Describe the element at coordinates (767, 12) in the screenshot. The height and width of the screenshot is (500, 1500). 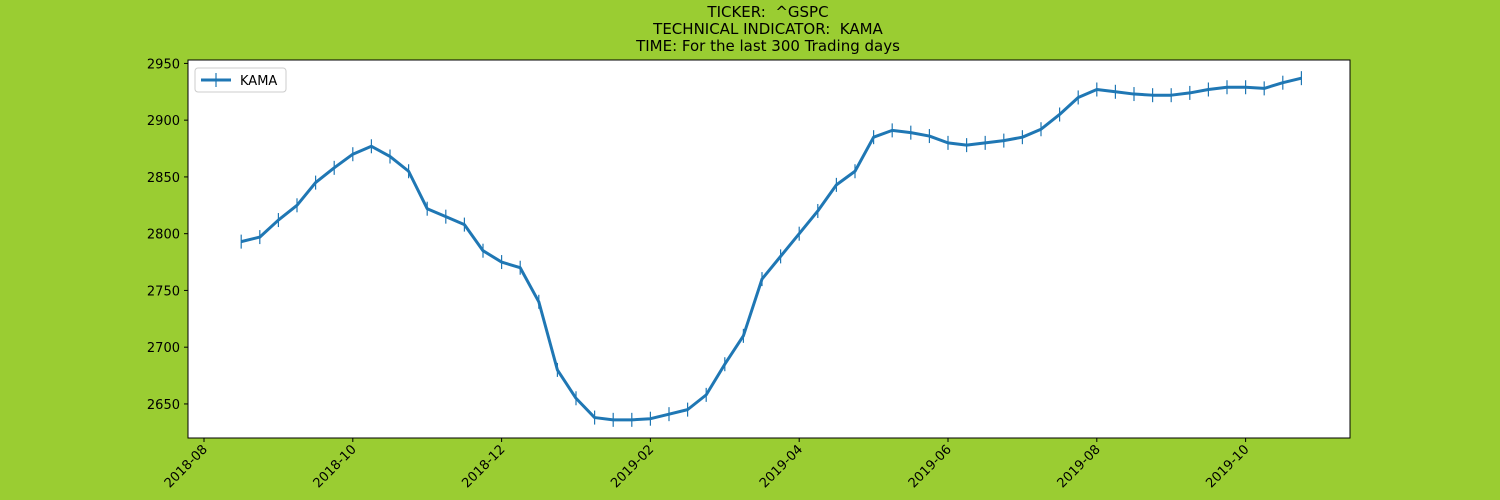
I see `chart-title: TICKER: ^GSPC` at that location.